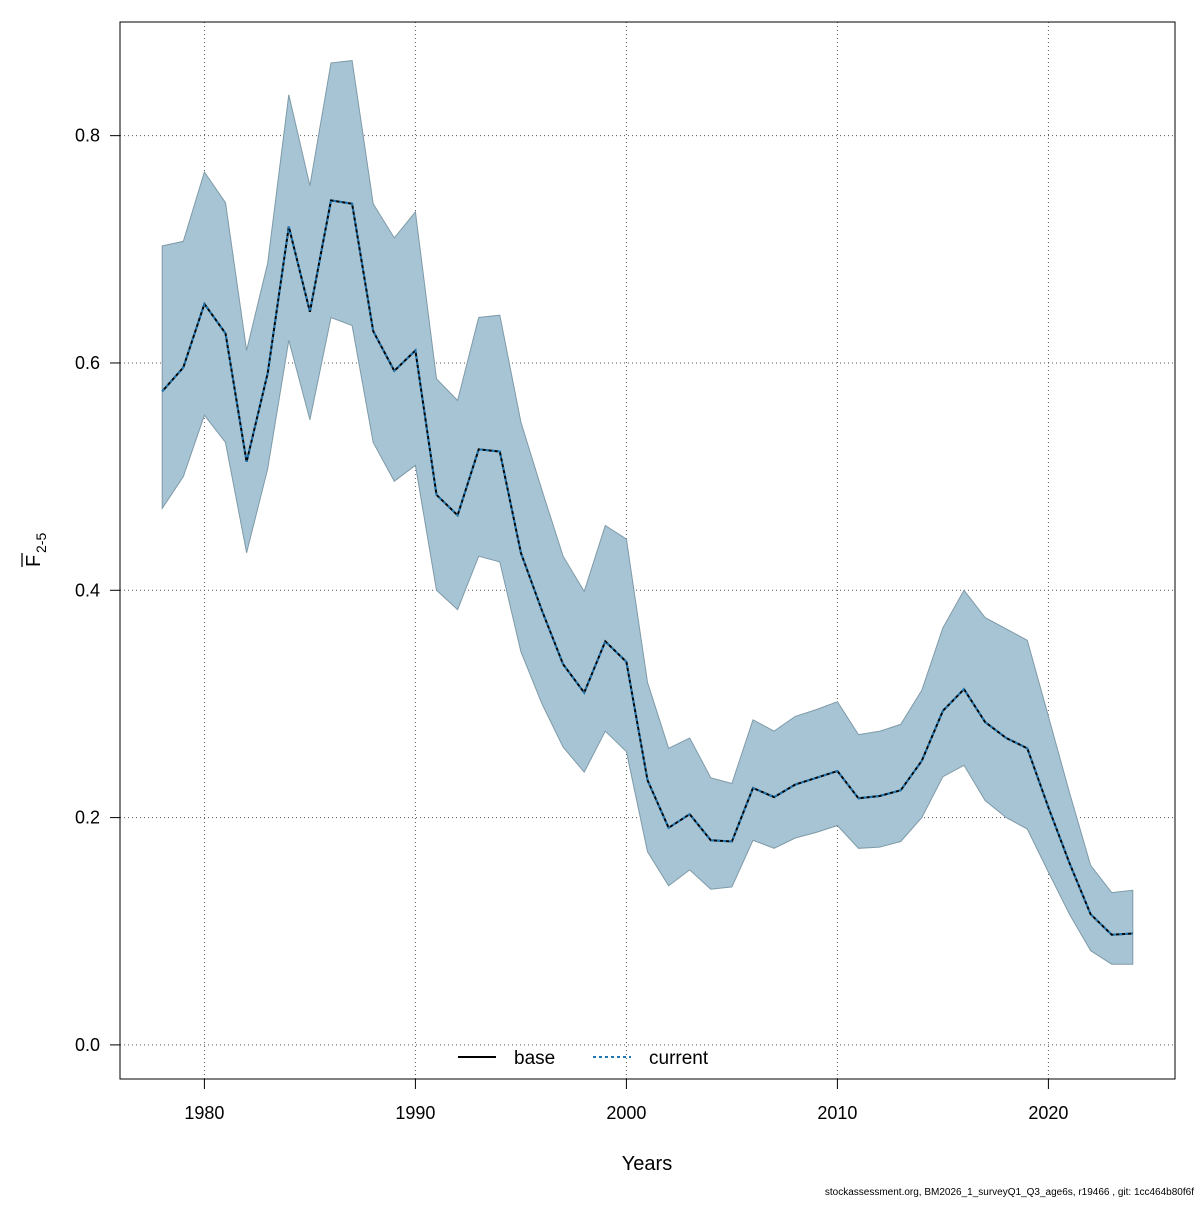  I want to click on x-tick-label-2: 2000, so click(626, 1113).